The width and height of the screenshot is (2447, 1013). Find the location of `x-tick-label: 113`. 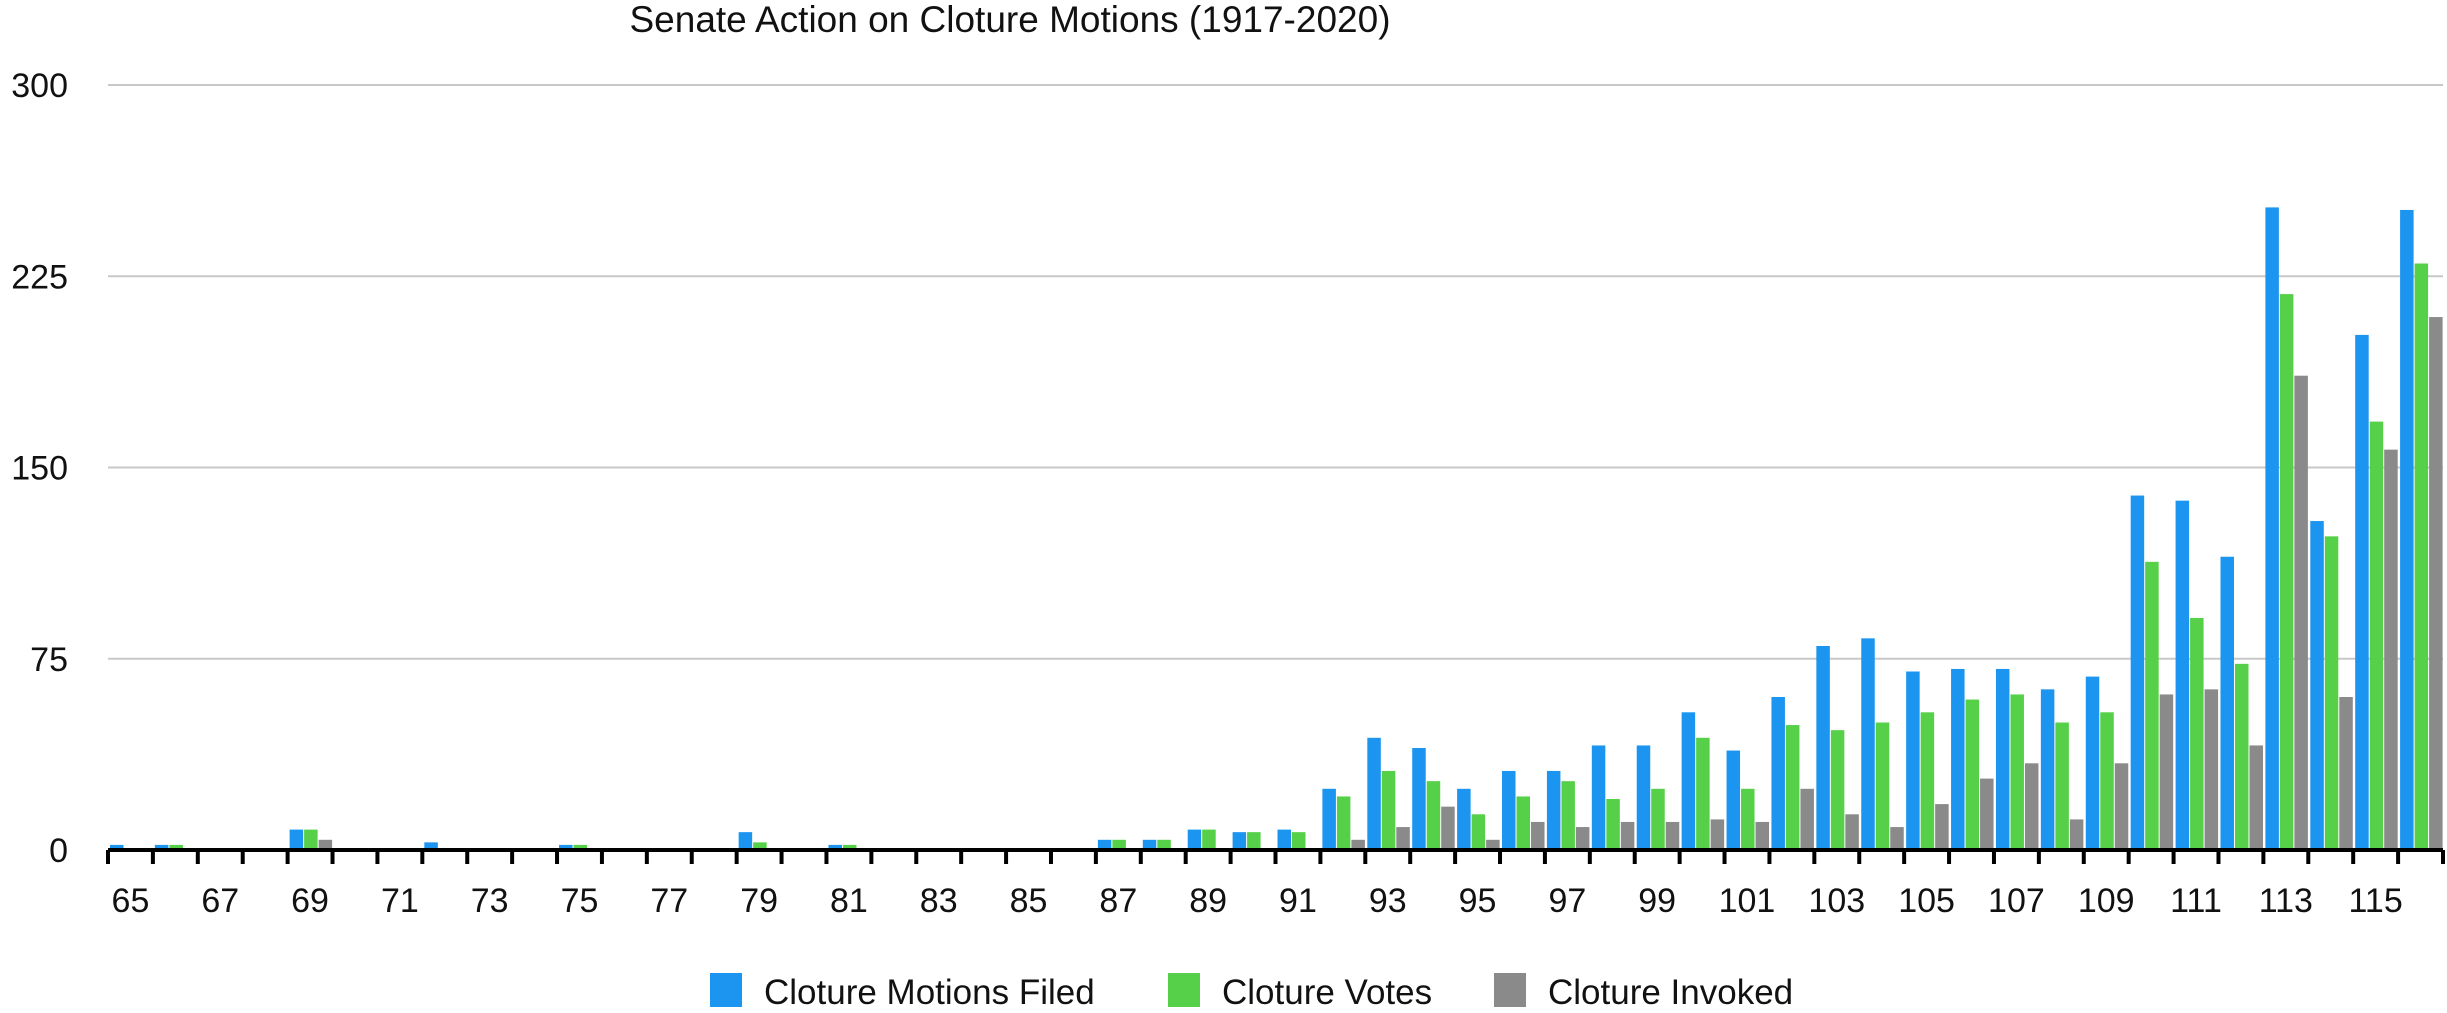

x-tick-label: 113 is located at coordinates (2286, 901).